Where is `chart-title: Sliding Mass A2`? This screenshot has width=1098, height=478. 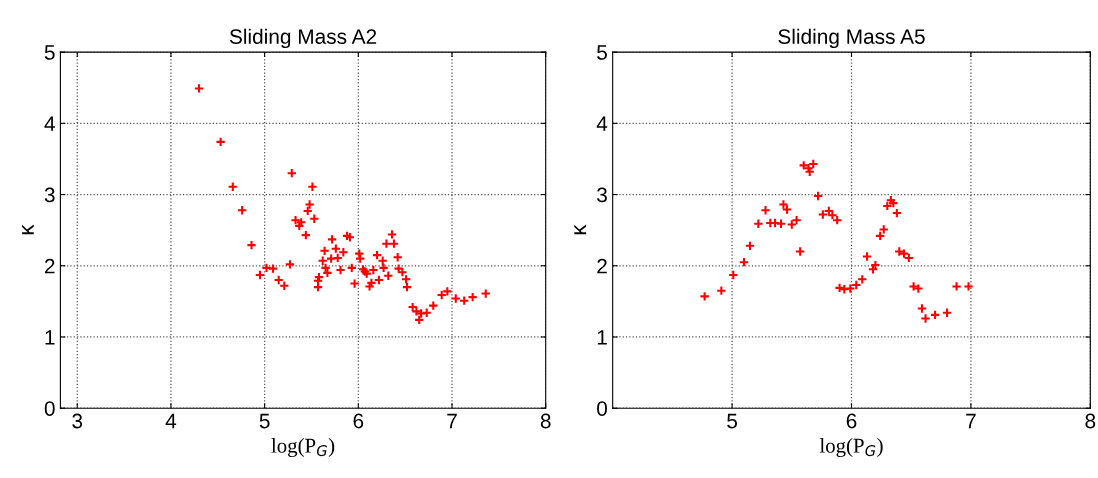 chart-title: Sliding Mass A2 is located at coordinates (303, 38).